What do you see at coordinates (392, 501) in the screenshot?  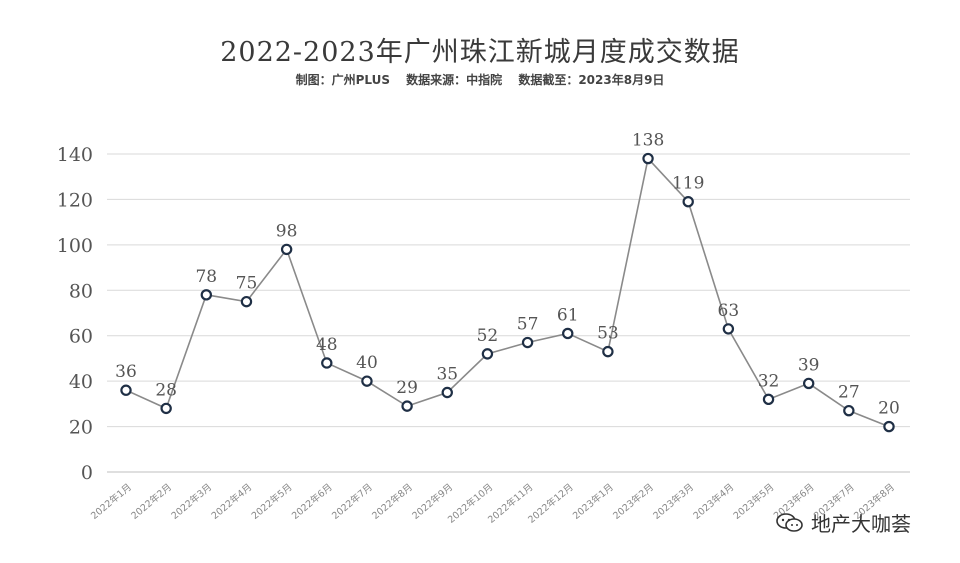 I see `x-tick-label: 2022年8月` at bounding box center [392, 501].